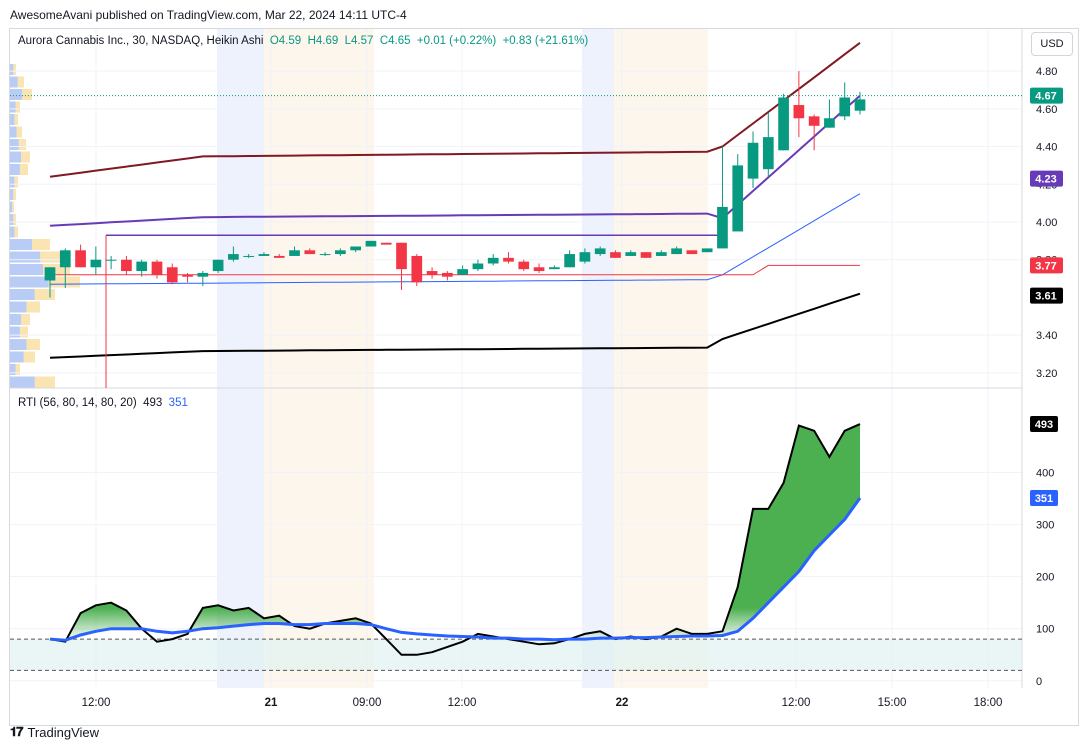 The height and width of the screenshot is (750, 1089). Describe the element at coordinates (1052, 44) in the screenshot. I see `currency-button: USD` at that location.